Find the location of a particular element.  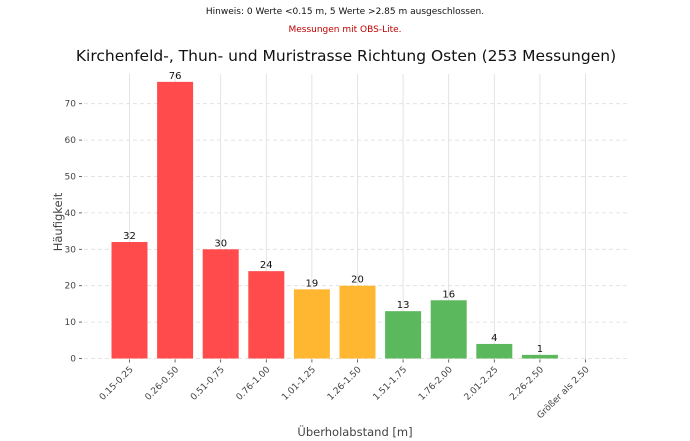

bar-0.26-0.50 is located at coordinates (175, 220).